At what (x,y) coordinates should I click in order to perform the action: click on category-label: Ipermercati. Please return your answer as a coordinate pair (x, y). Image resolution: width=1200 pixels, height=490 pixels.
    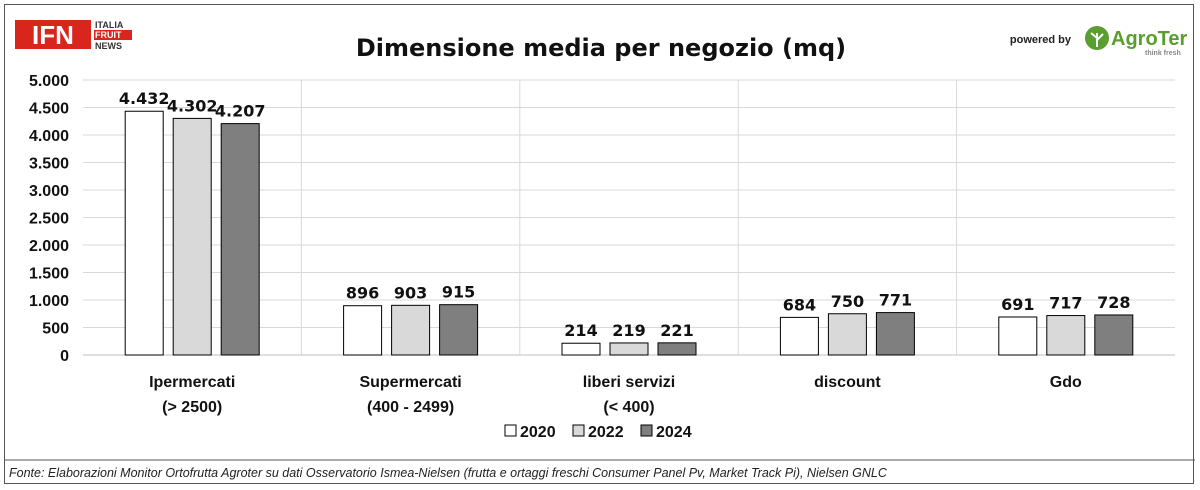
    Looking at the image, I should click on (192, 382).